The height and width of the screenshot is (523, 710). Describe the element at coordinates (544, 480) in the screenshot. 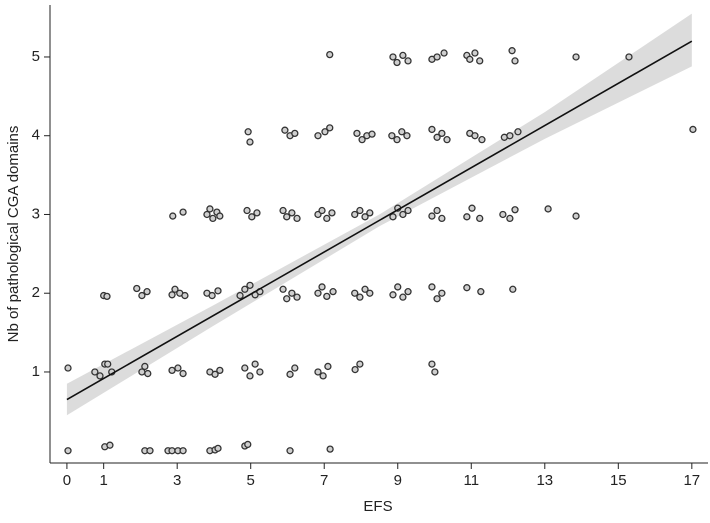

I see `x-tick-label: 13` at that location.